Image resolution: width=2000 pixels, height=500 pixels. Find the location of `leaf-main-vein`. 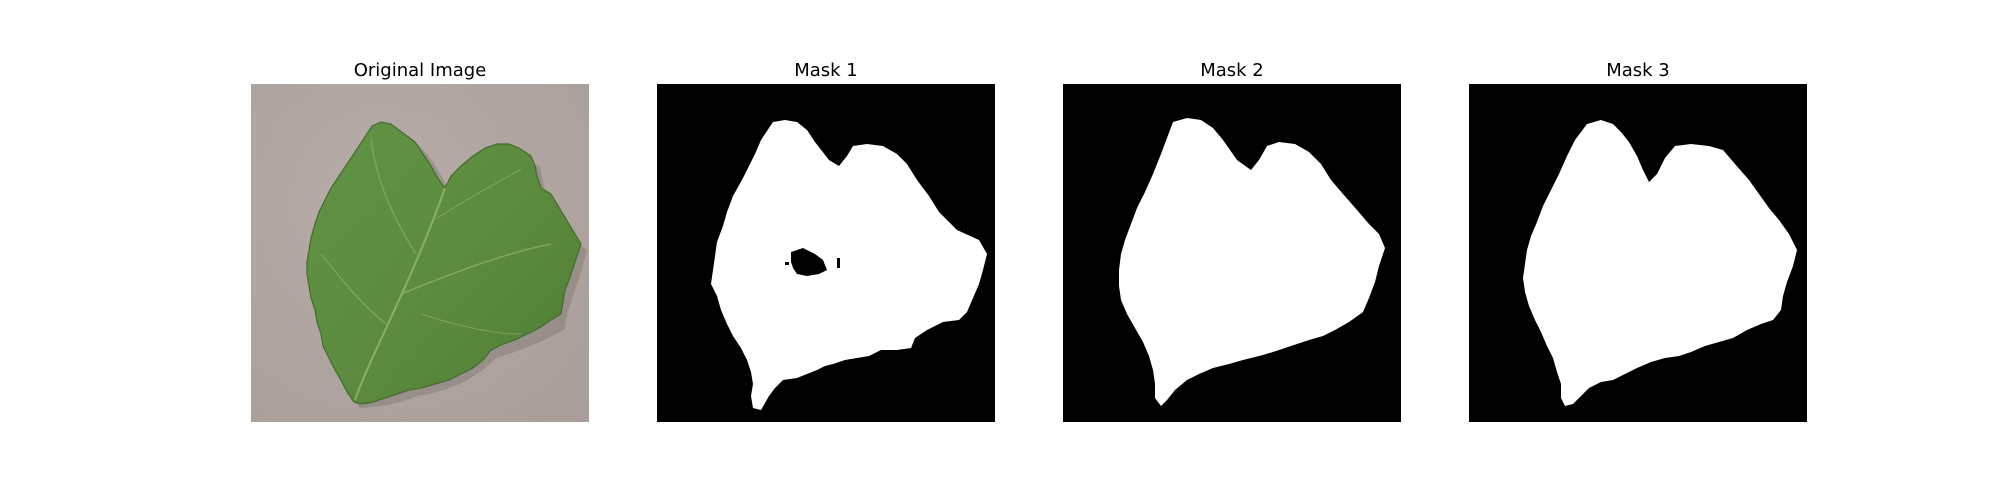

leaf-main-vein is located at coordinates (400, 294).